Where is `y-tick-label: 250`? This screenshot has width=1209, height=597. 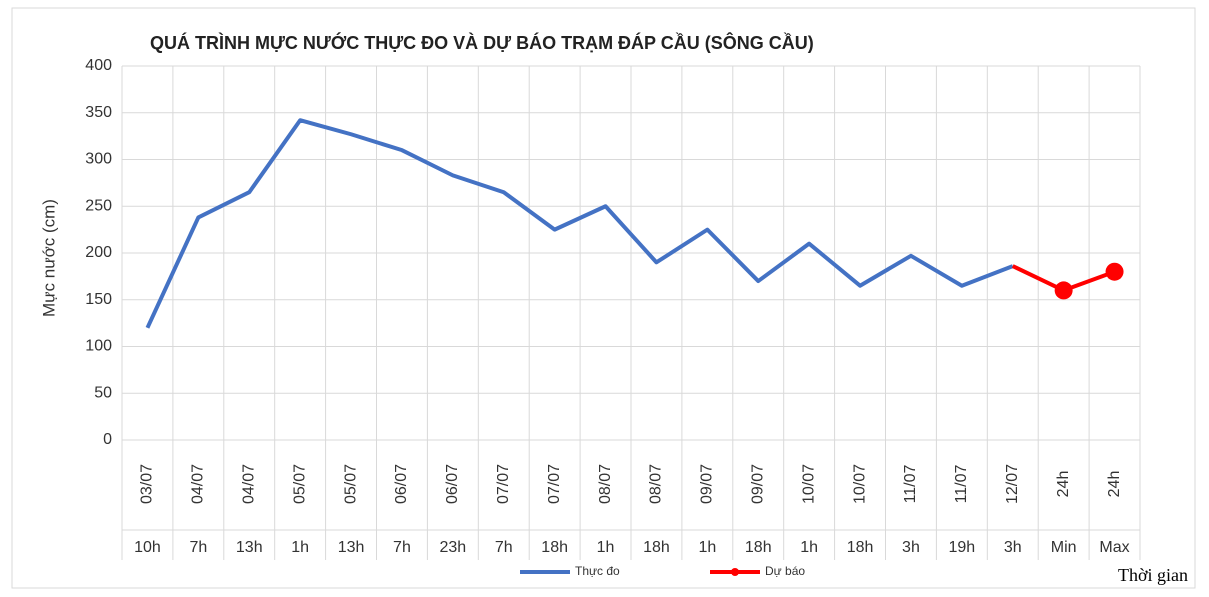
y-tick-label: 250 is located at coordinates (98, 205).